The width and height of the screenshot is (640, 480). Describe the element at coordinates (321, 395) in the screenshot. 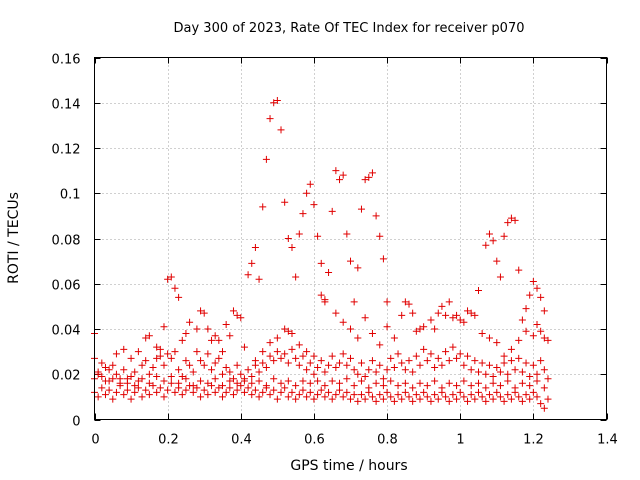

I see `series-floor` at that location.